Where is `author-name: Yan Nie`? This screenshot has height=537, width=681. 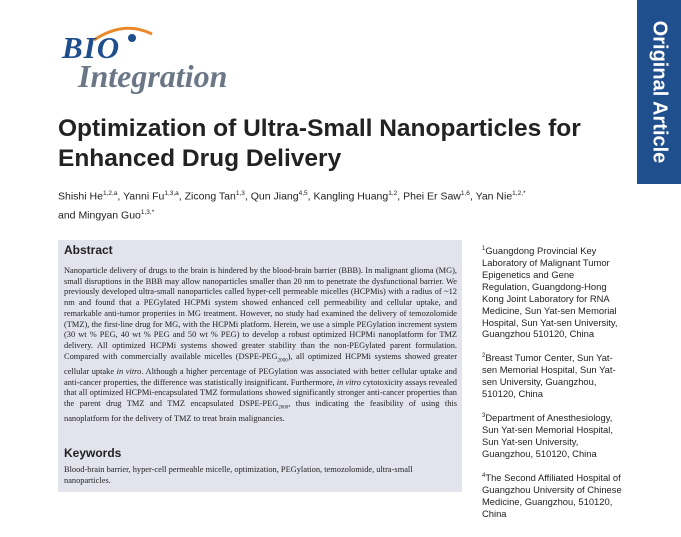 author-name: Yan Nie is located at coordinates (494, 196).